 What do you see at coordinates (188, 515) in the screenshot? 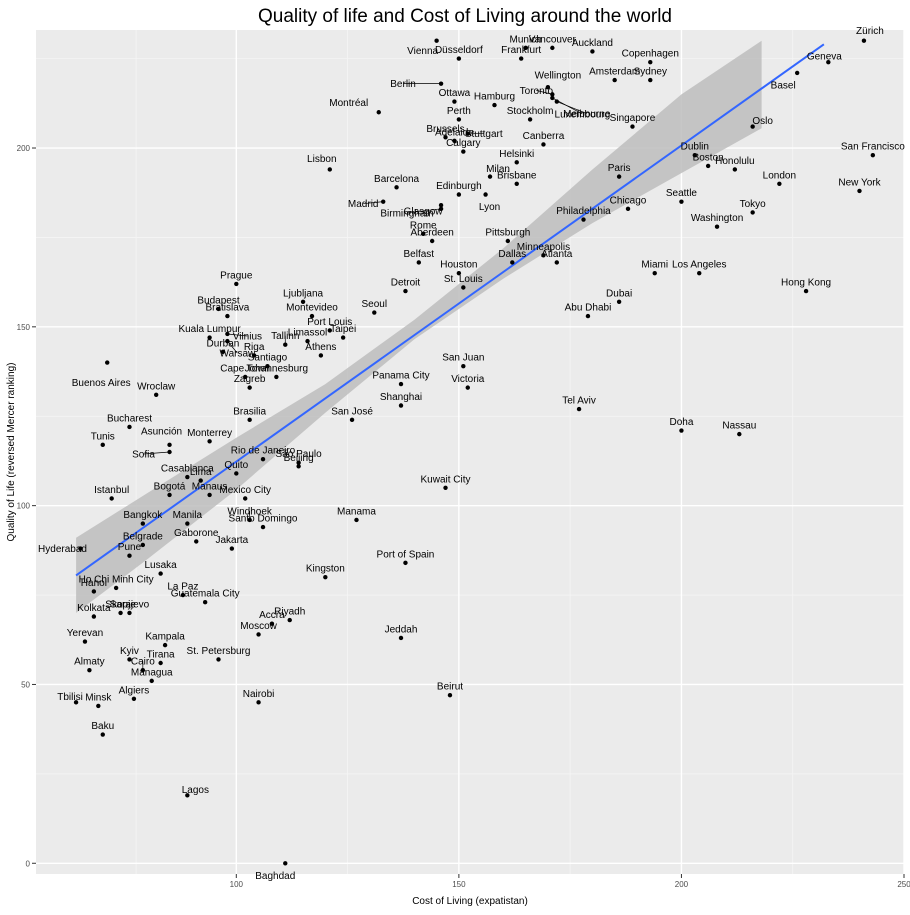
I see `point-label: Manila` at bounding box center [188, 515].